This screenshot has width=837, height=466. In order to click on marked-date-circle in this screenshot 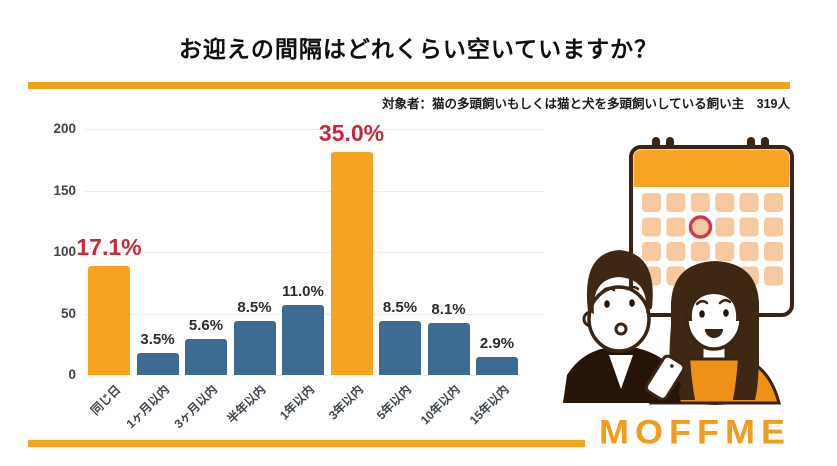, I will do `click(700, 227)`.